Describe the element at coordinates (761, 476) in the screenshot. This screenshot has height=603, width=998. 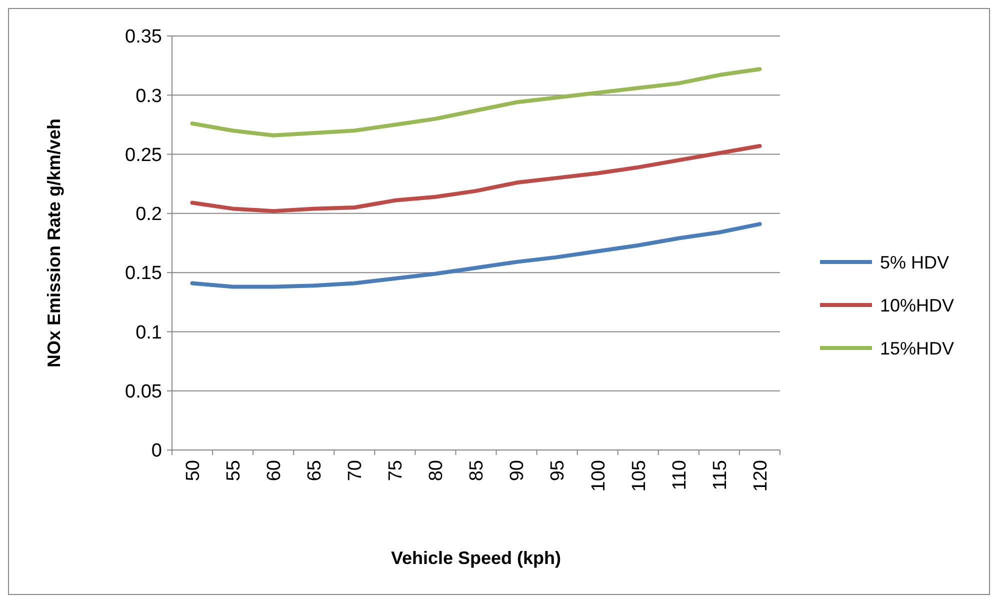
I see `x-tick-label: 120` at that location.